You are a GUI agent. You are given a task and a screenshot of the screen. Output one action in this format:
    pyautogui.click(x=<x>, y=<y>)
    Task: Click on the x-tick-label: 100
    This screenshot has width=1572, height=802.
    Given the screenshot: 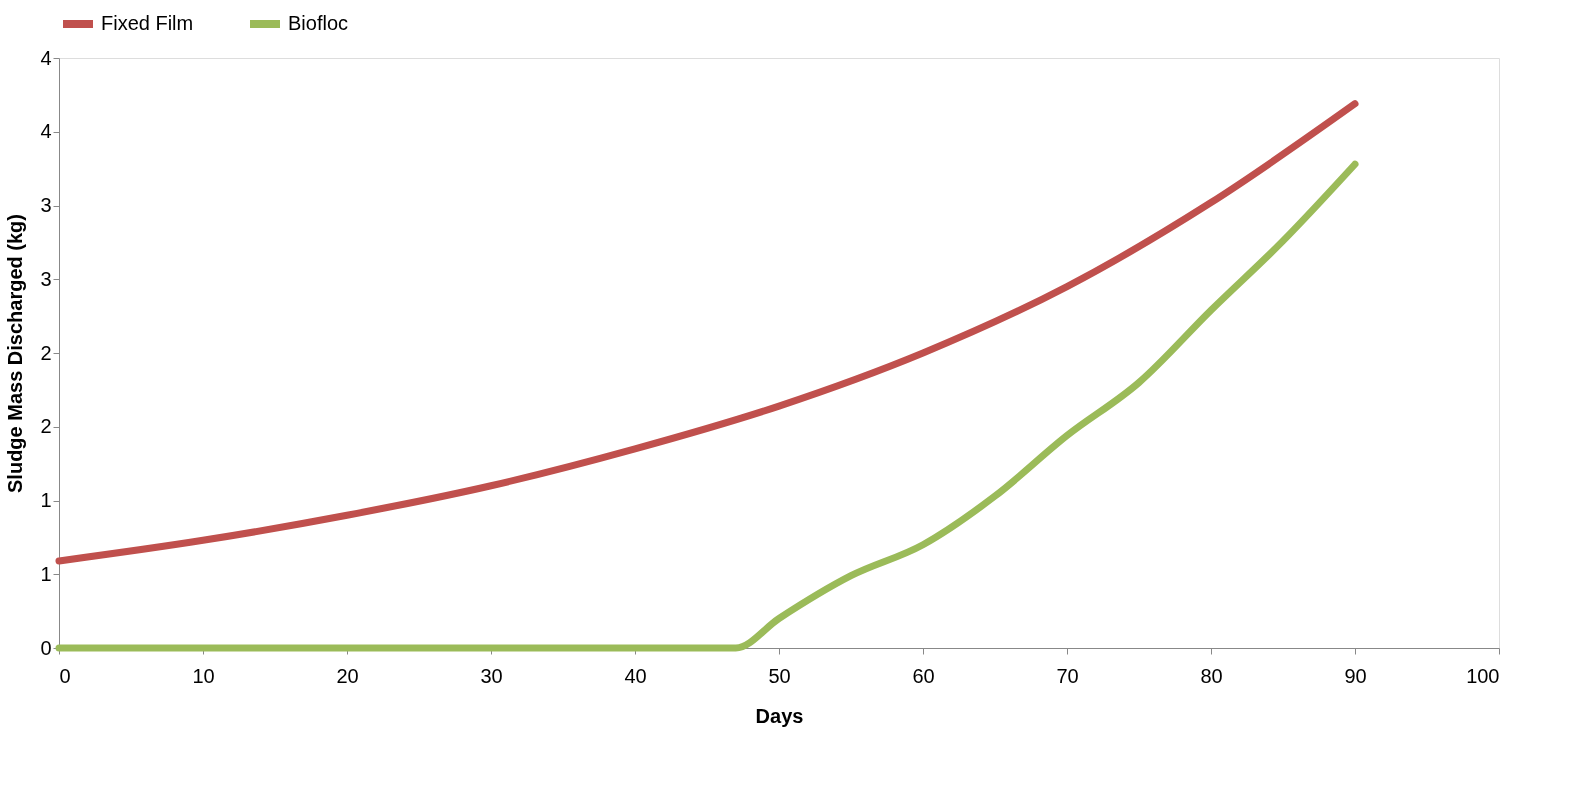 What is the action you would take?
    pyautogui.click(x=1483, y=675)
    